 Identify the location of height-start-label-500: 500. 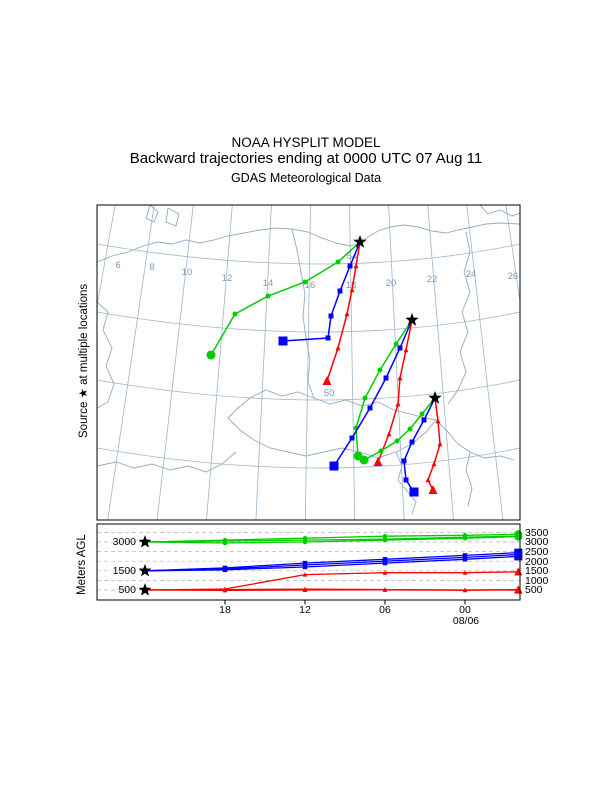
(127, 590).